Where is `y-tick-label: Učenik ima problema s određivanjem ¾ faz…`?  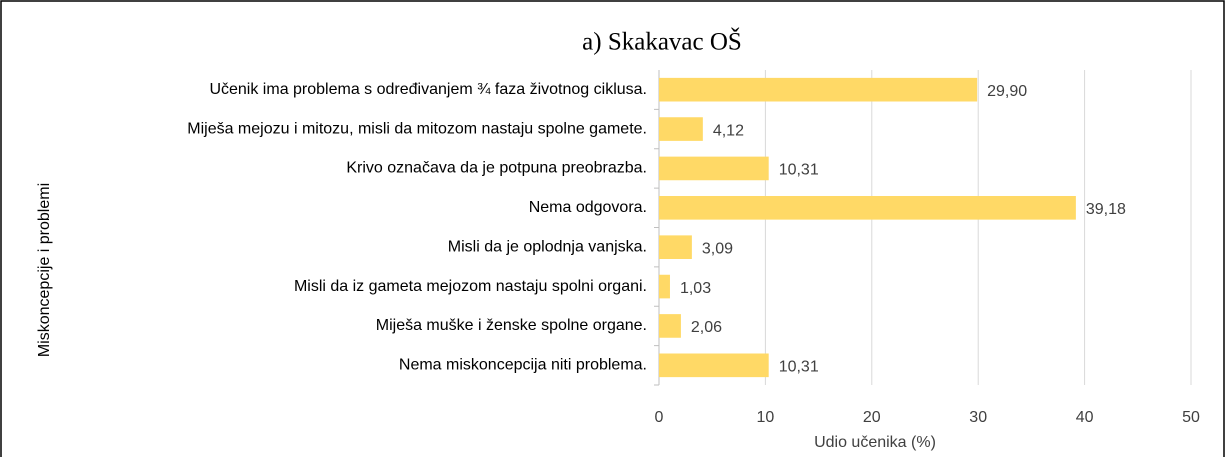 y-tick-label: Učenik ima problema s određivanjem ¾ faz… is located at coordinates (428, 89).